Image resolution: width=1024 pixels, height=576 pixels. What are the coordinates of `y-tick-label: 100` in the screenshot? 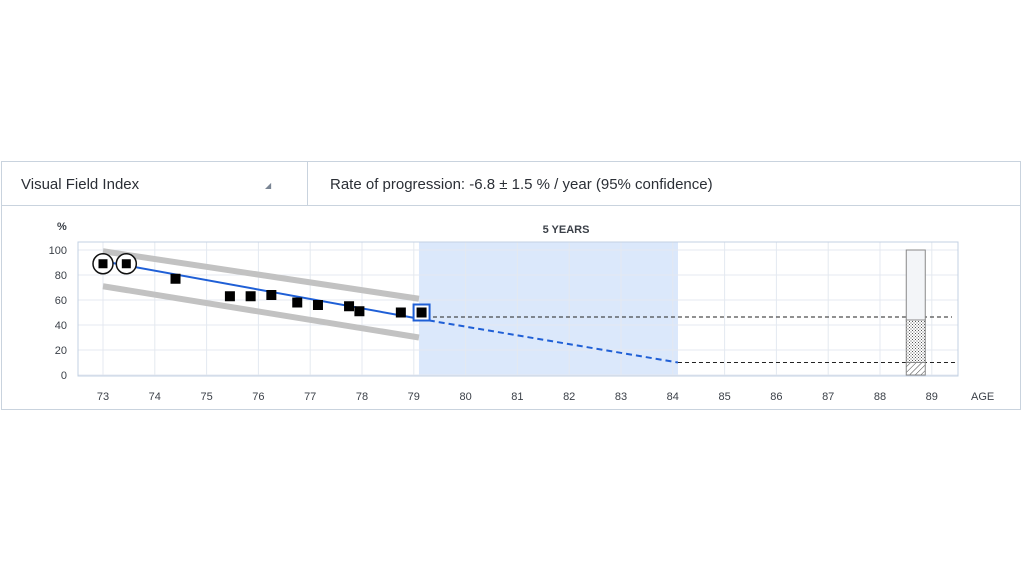 It's located at (58, 251).